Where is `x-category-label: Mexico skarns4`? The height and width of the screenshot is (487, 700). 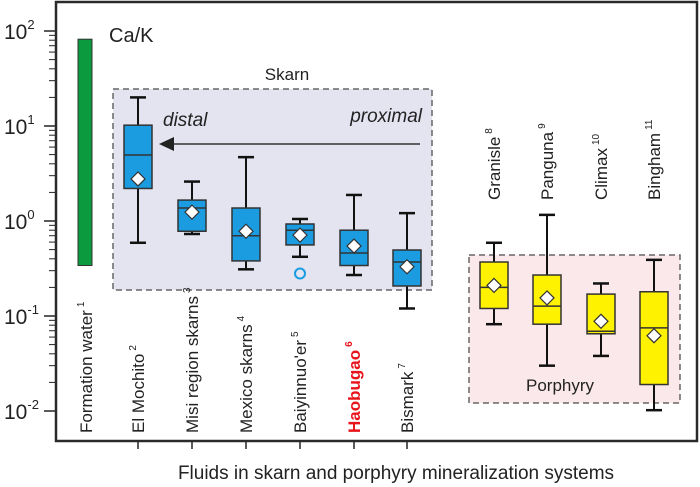
x-category-label: Mexico skarns4 is located at coordinates (246, 374).